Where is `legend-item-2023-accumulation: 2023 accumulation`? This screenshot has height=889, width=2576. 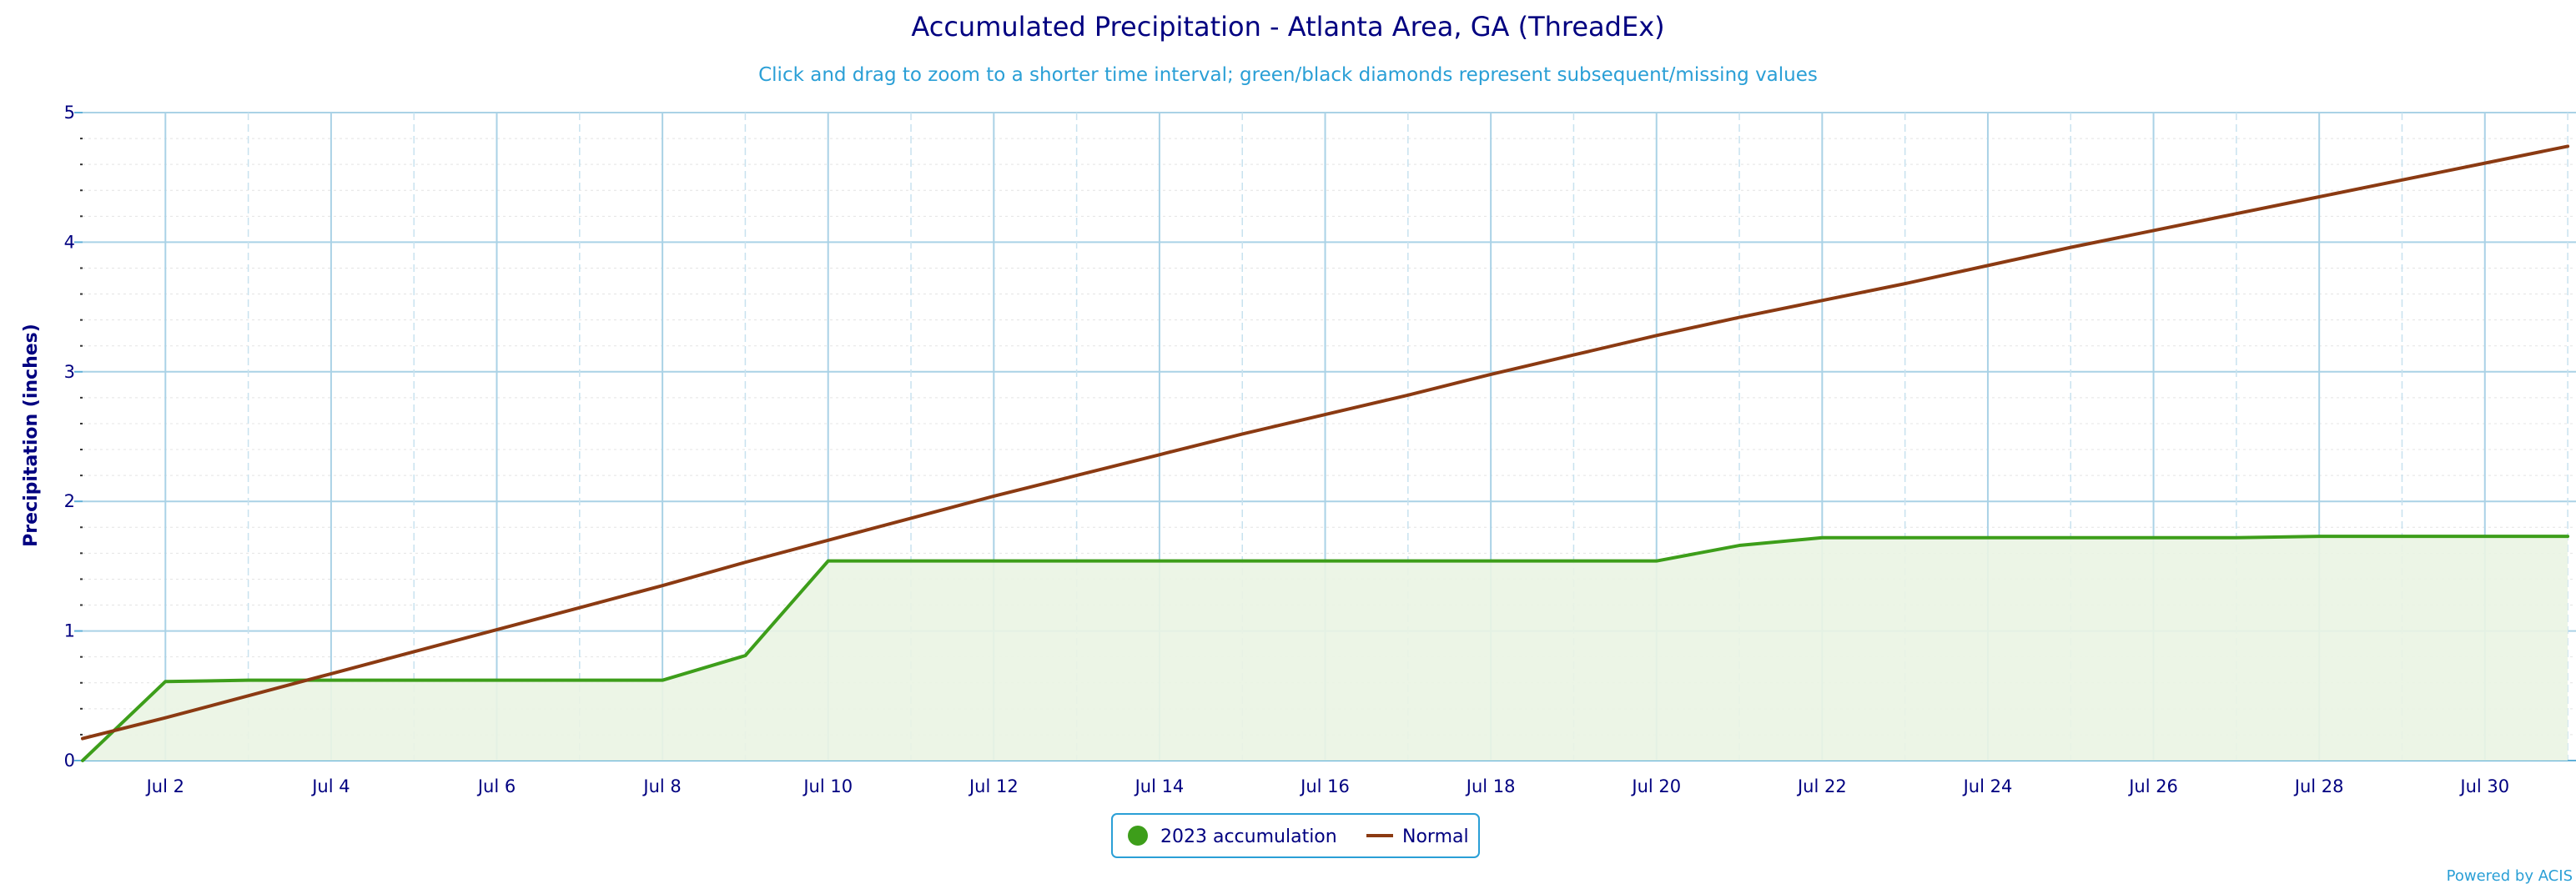 legend-item-2023-accumulation: 2023 accumulation is located at coordinates (1232, 836).